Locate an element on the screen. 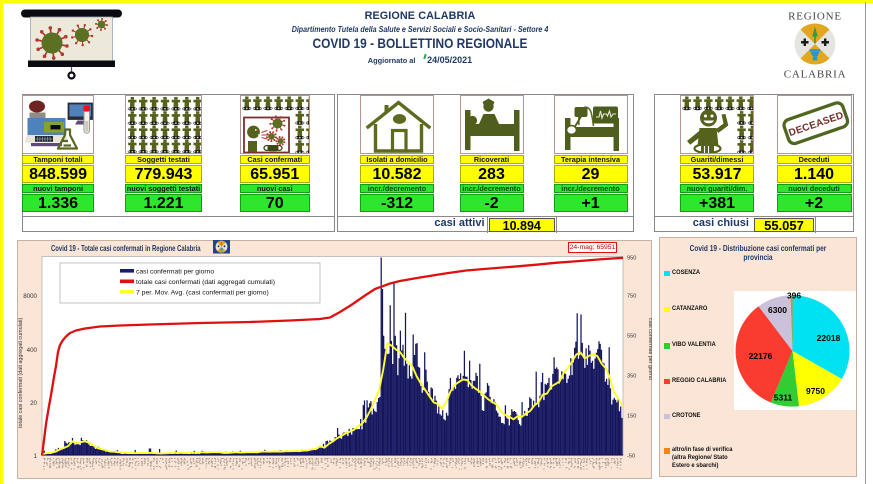 This screenshot has height=484, width=873. svg-text: CALABRIA is located at coordinates (815, 75).